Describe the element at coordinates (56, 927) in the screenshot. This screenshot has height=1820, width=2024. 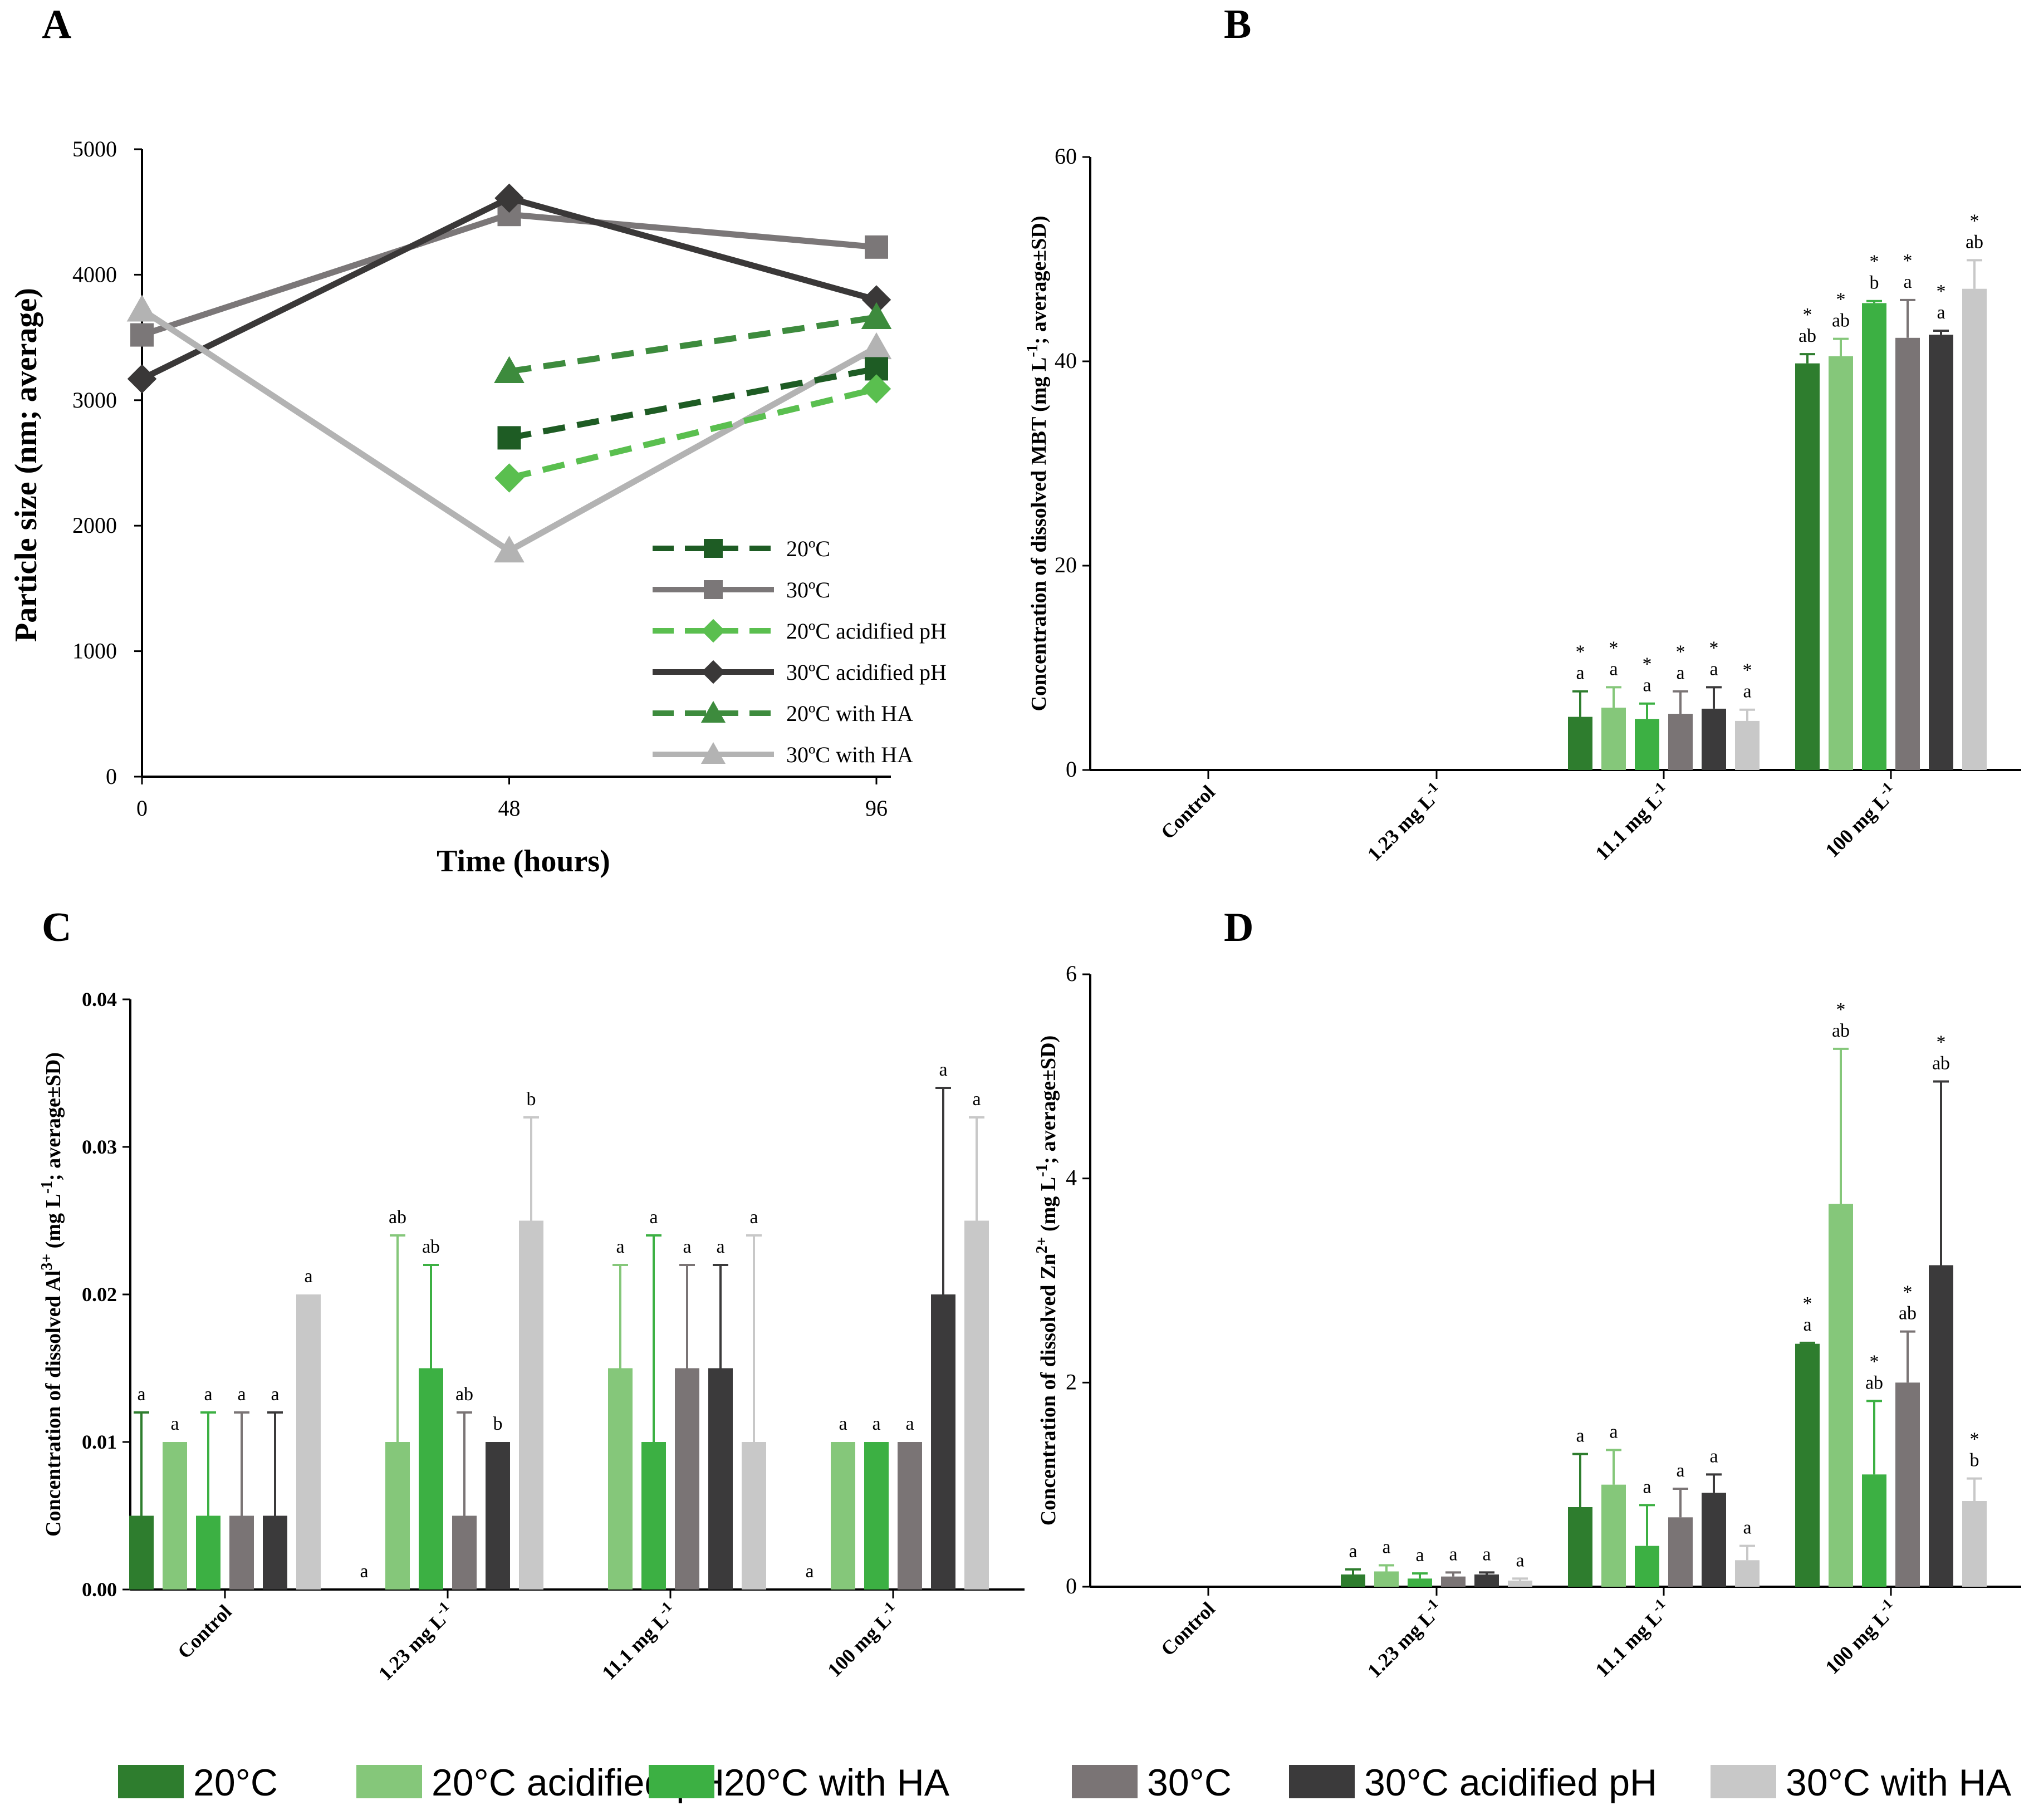
I see `panel-letter-c: C` at that location.